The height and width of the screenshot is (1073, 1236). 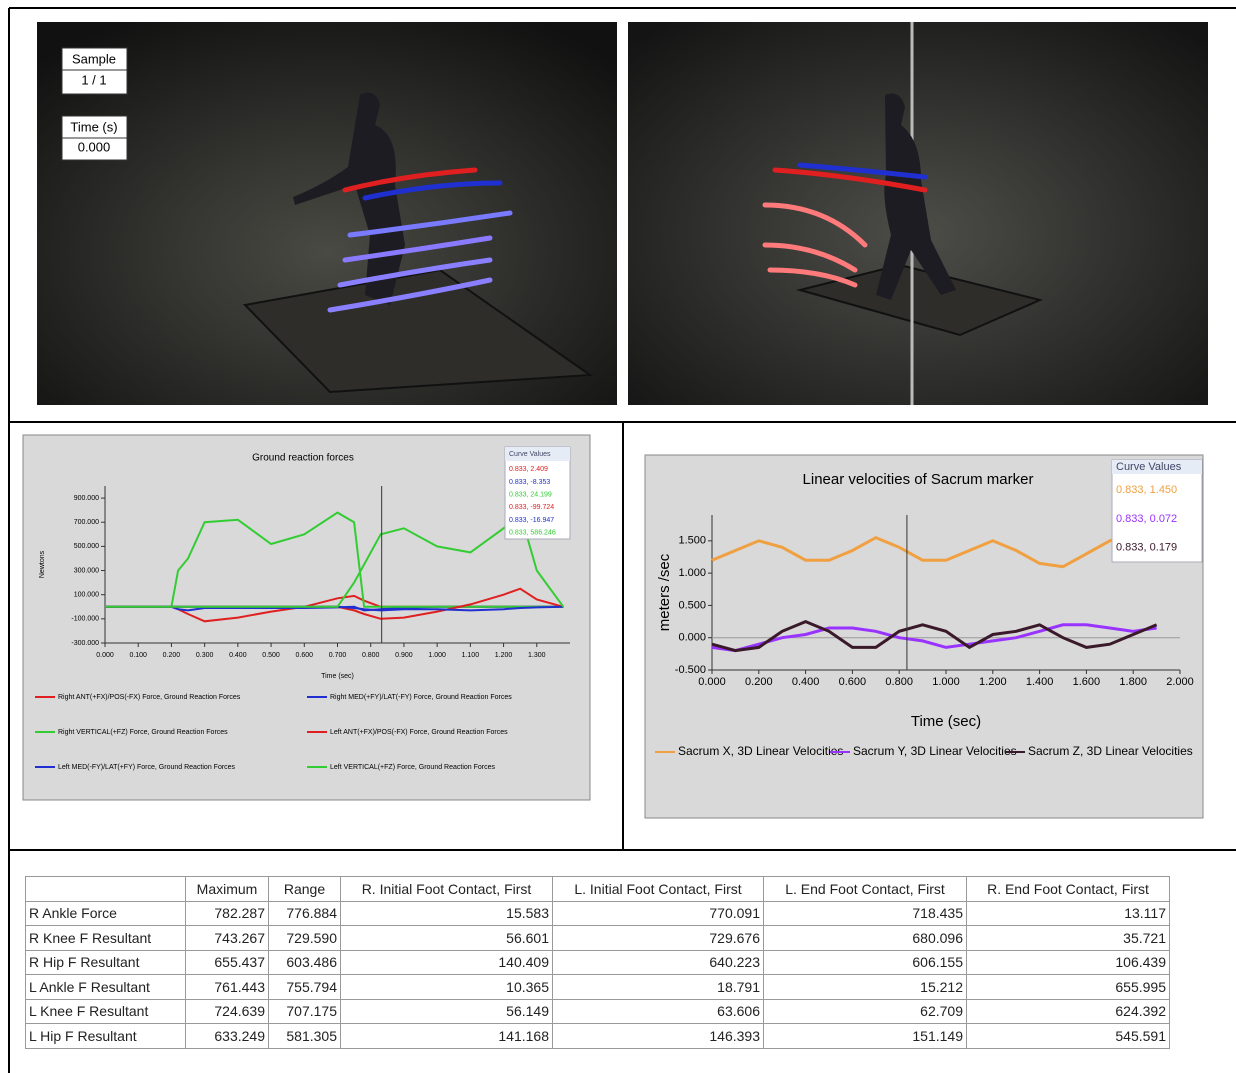 I want to click on table-cell: 140.409, so click(x=446, y=962).